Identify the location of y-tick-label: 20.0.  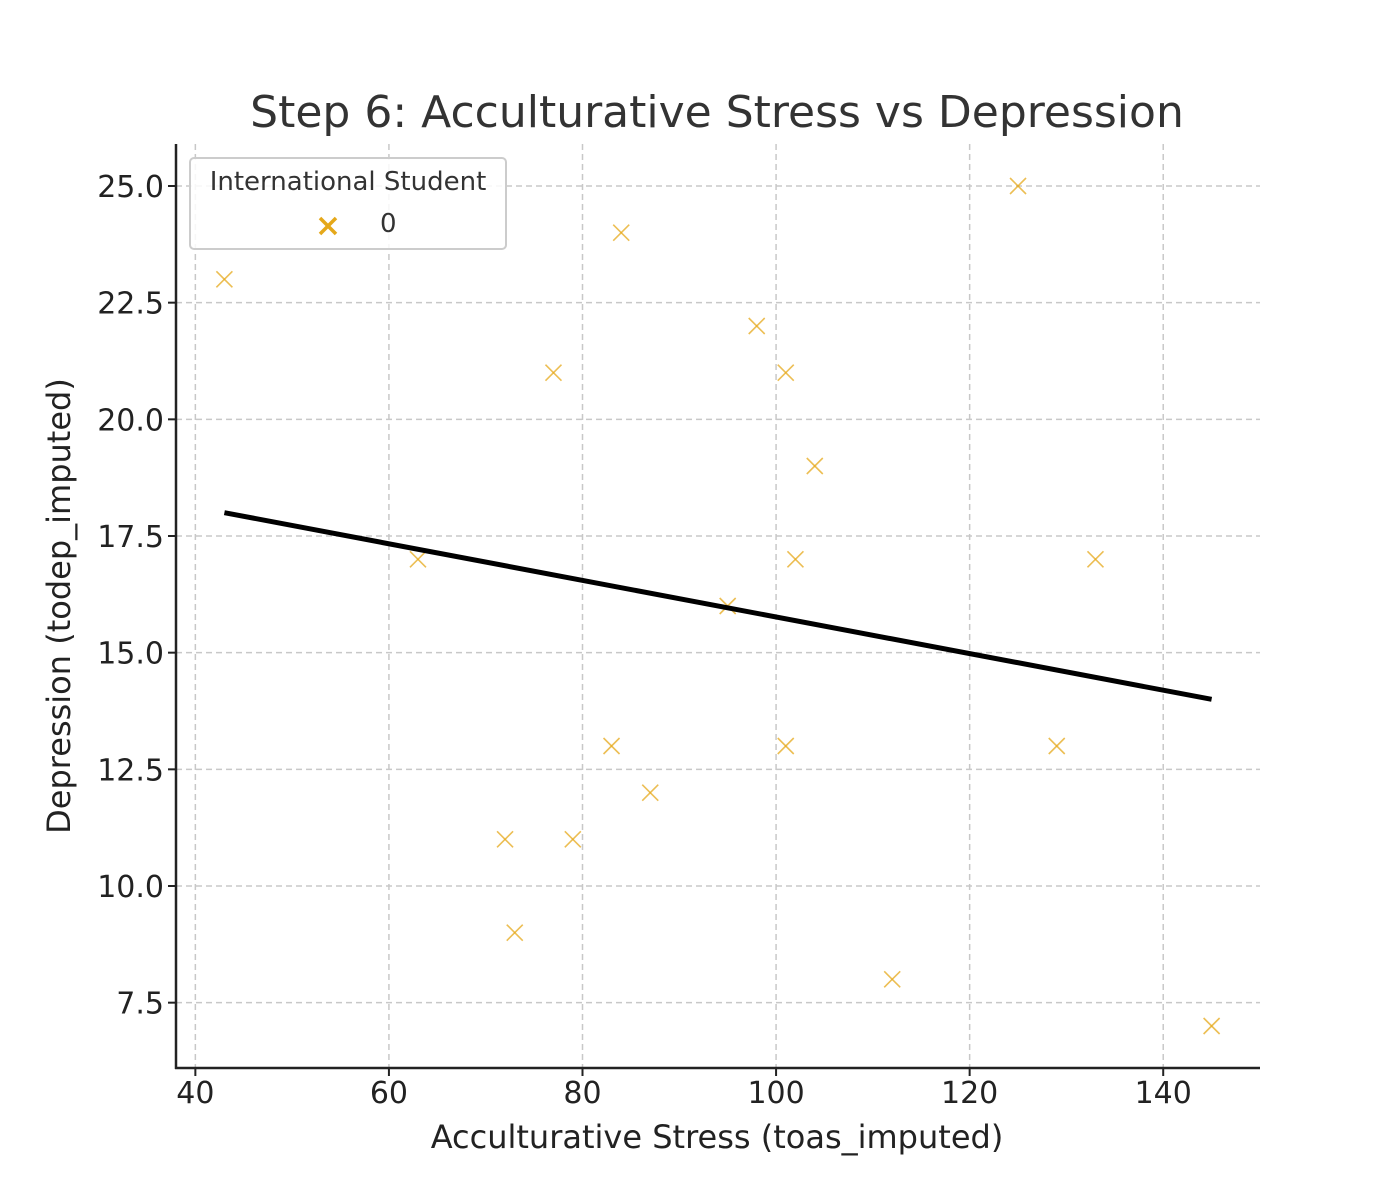
(130, 420).